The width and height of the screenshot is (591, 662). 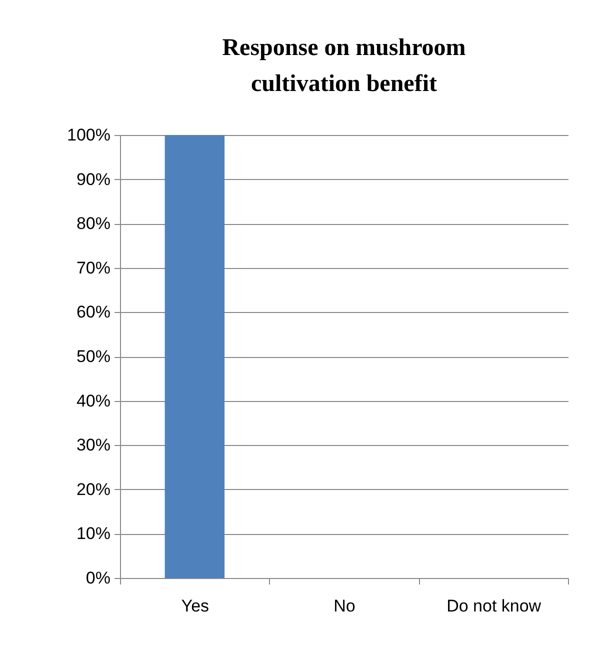 What do you see at coordinates (93, 445) in the screenshot?
I see `y-tick-label: 30%` at bounding box center [93, 445].